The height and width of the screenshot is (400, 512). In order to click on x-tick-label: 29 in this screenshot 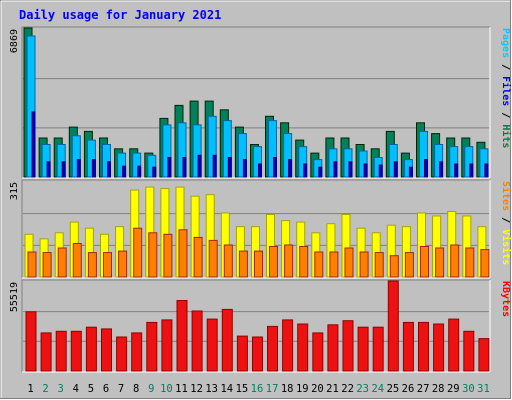, I will do `click(453, 389)`.